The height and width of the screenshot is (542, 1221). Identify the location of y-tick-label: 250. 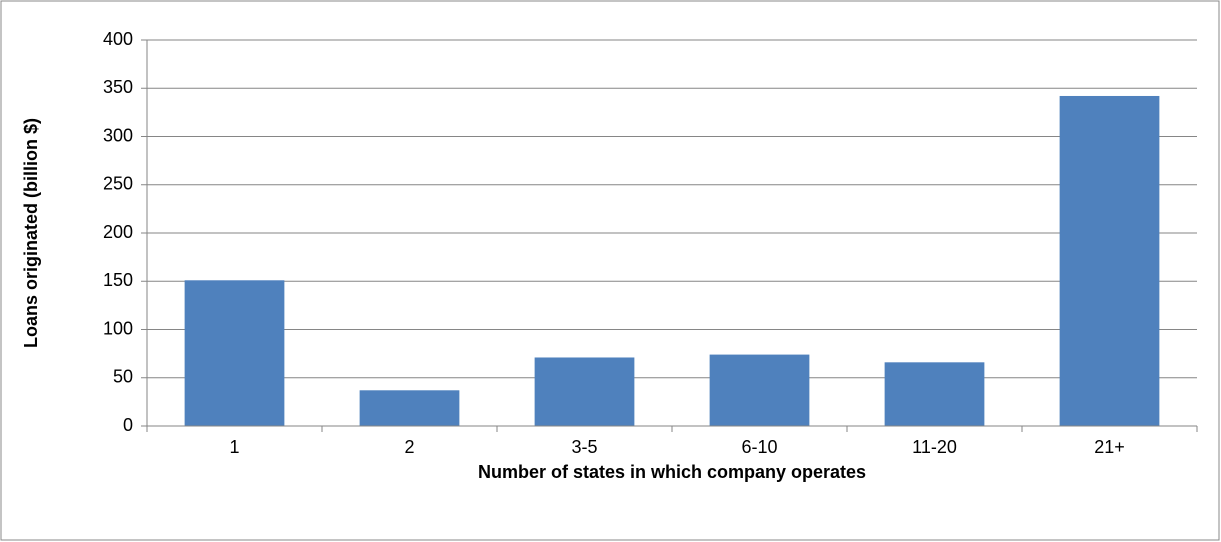
(118, 184).